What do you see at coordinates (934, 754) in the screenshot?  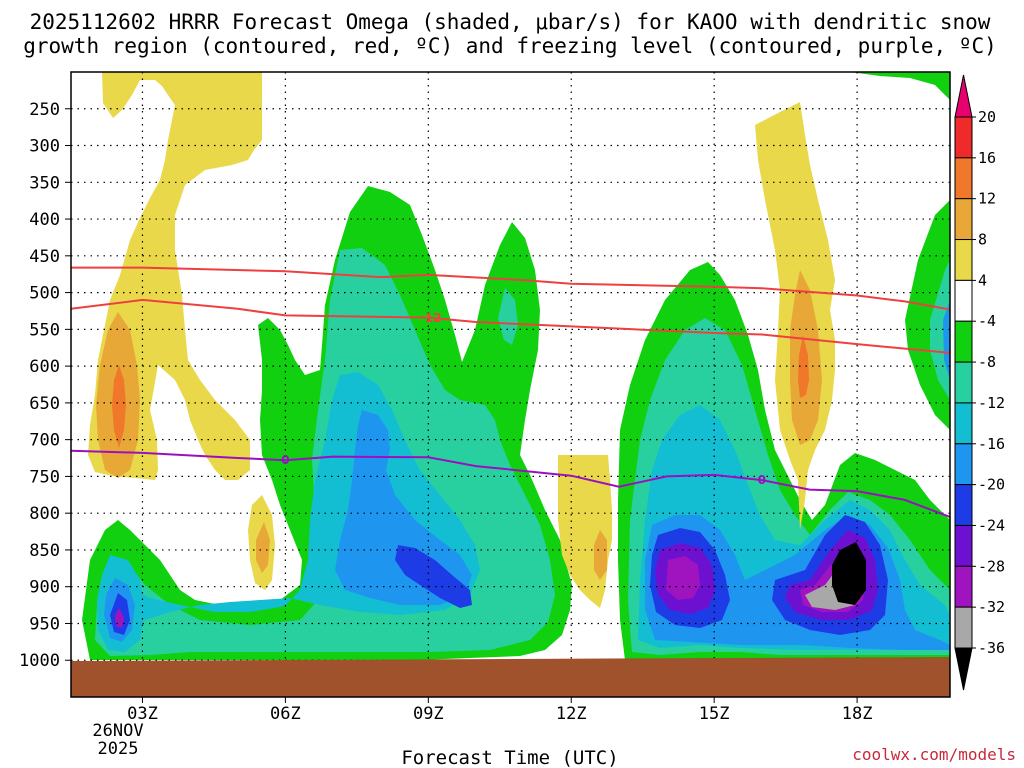 I see `credit-text: coolwx.com/models` at bounding box center [934, 754].